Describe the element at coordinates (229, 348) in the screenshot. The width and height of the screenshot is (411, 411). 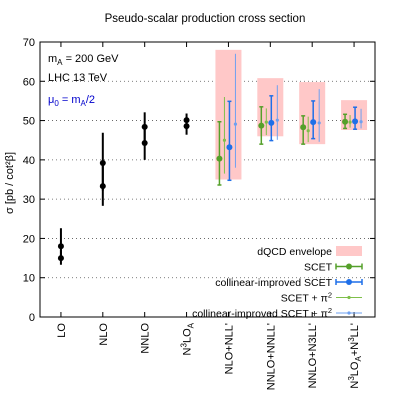
I see `x-tick-label: NLO+NLL'` at that location.